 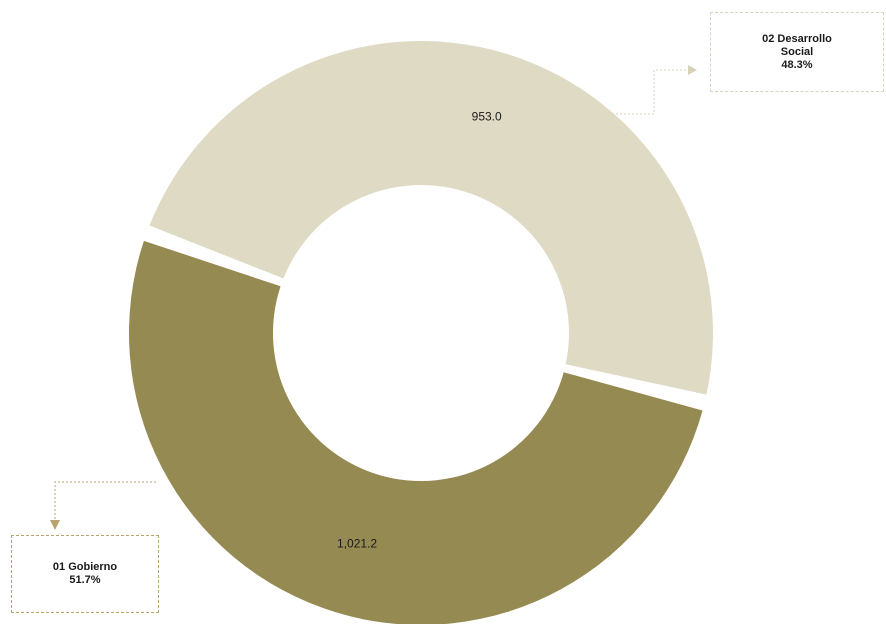 What do you see at coordinates (55, 525) in the screenshot?
I see `leader-arrow-gobierno` at bounding box center [55, 525].